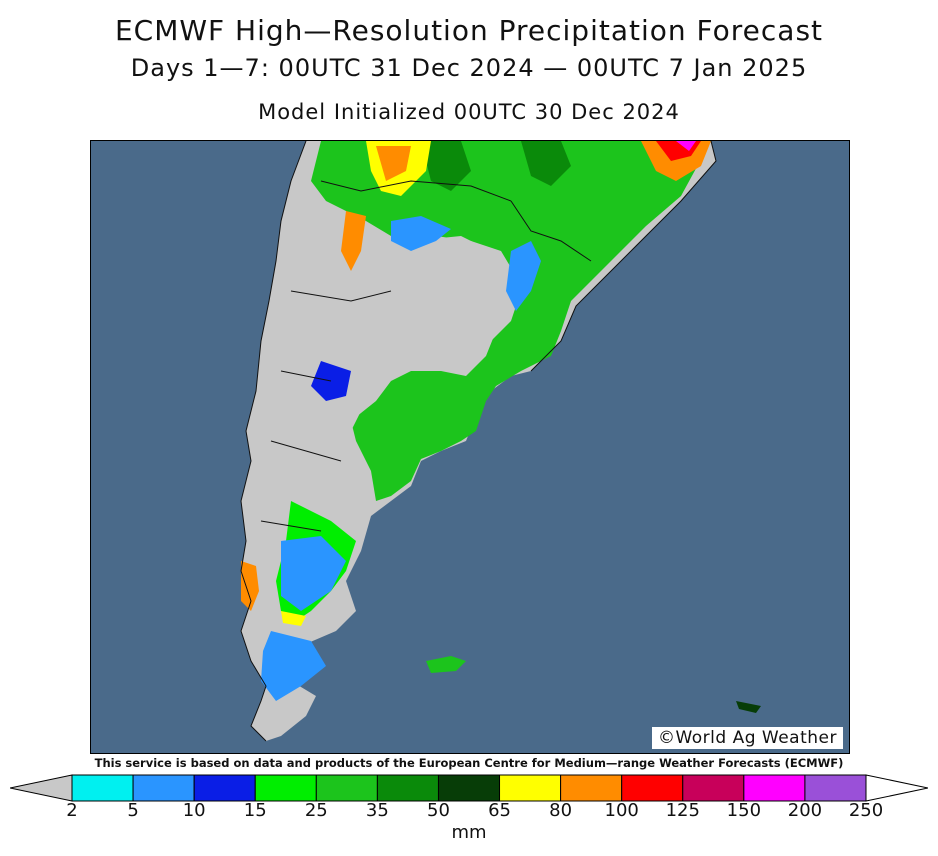 The image size is (938, 856). Describe the element at coordinates (744, 810) in the screenshot. I see `colorbar-tick-label: 150` at that location.